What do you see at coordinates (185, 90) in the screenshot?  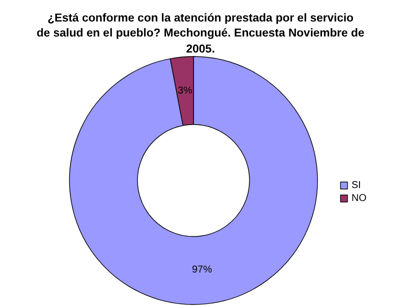 I see `data-label: 3%` at bounding box center [185, 90].